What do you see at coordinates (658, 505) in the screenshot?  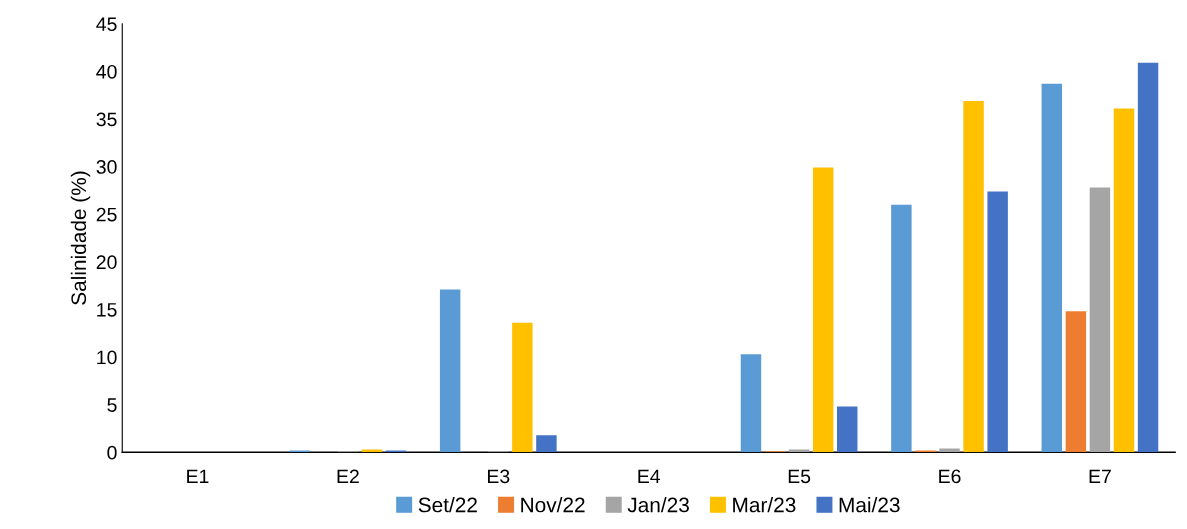 I see `legend-label: Jan/23` at bounding box center [658, 505].